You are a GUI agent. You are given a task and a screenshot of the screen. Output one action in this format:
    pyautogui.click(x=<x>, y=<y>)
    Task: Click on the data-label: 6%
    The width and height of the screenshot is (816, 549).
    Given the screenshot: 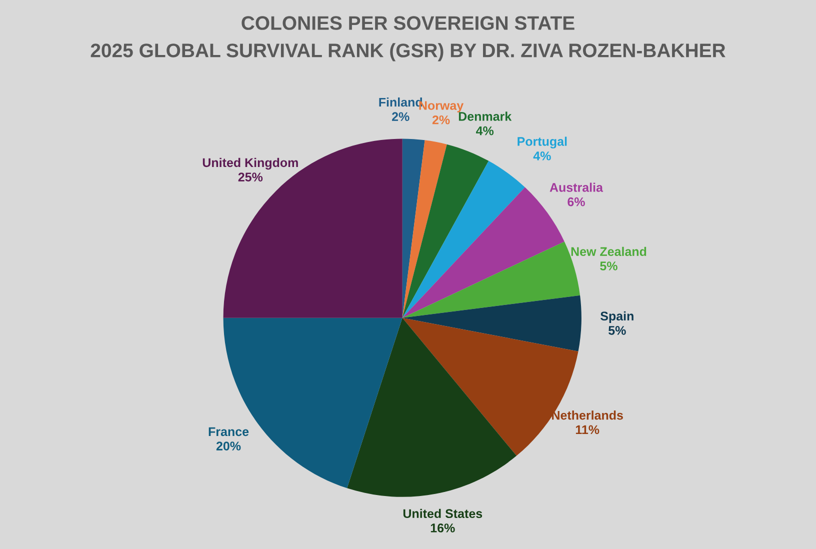 What is the action you would take?
    pyautogui.click(x=576, y=201)
    